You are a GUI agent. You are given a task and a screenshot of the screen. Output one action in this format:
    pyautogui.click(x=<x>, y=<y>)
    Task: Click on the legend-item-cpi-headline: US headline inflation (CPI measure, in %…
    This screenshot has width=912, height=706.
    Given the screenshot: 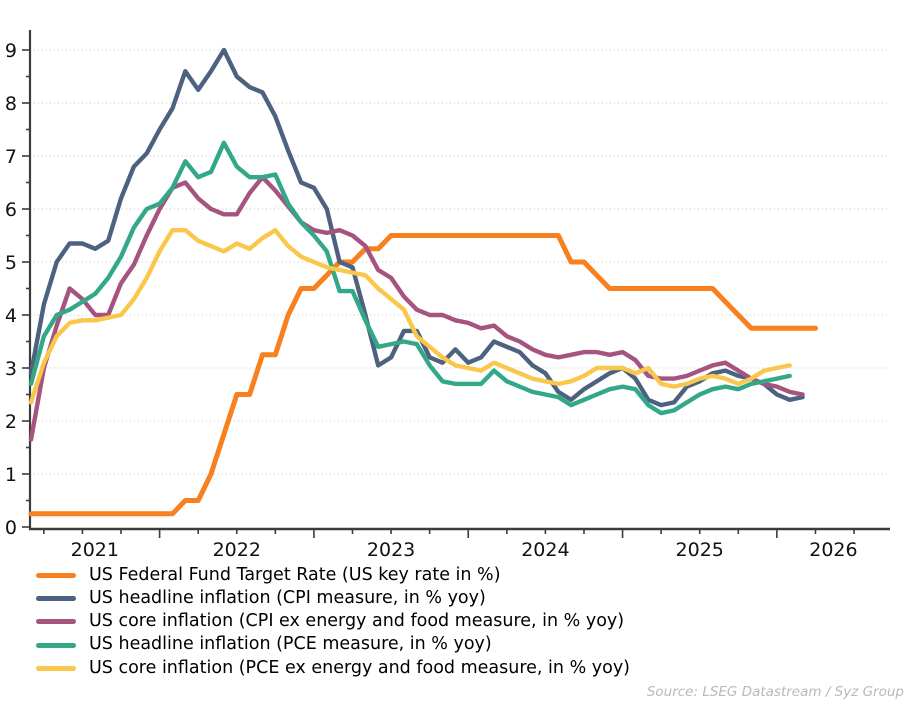 What is the action you would take?
    pyautogui.click(x=466, y=598)
    